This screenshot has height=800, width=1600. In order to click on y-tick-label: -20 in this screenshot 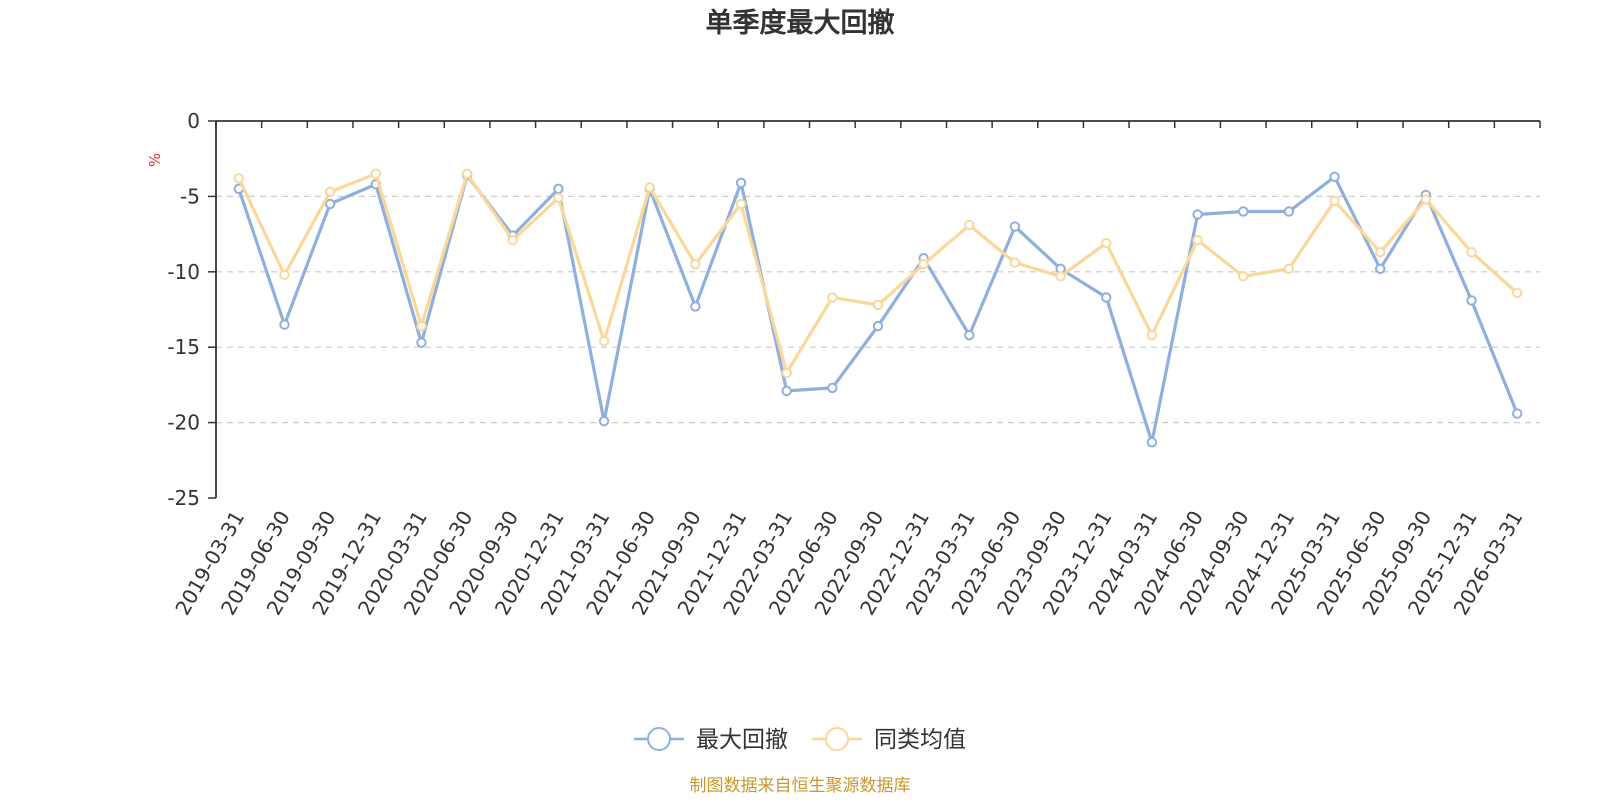, I will do `click(183, 423)`.